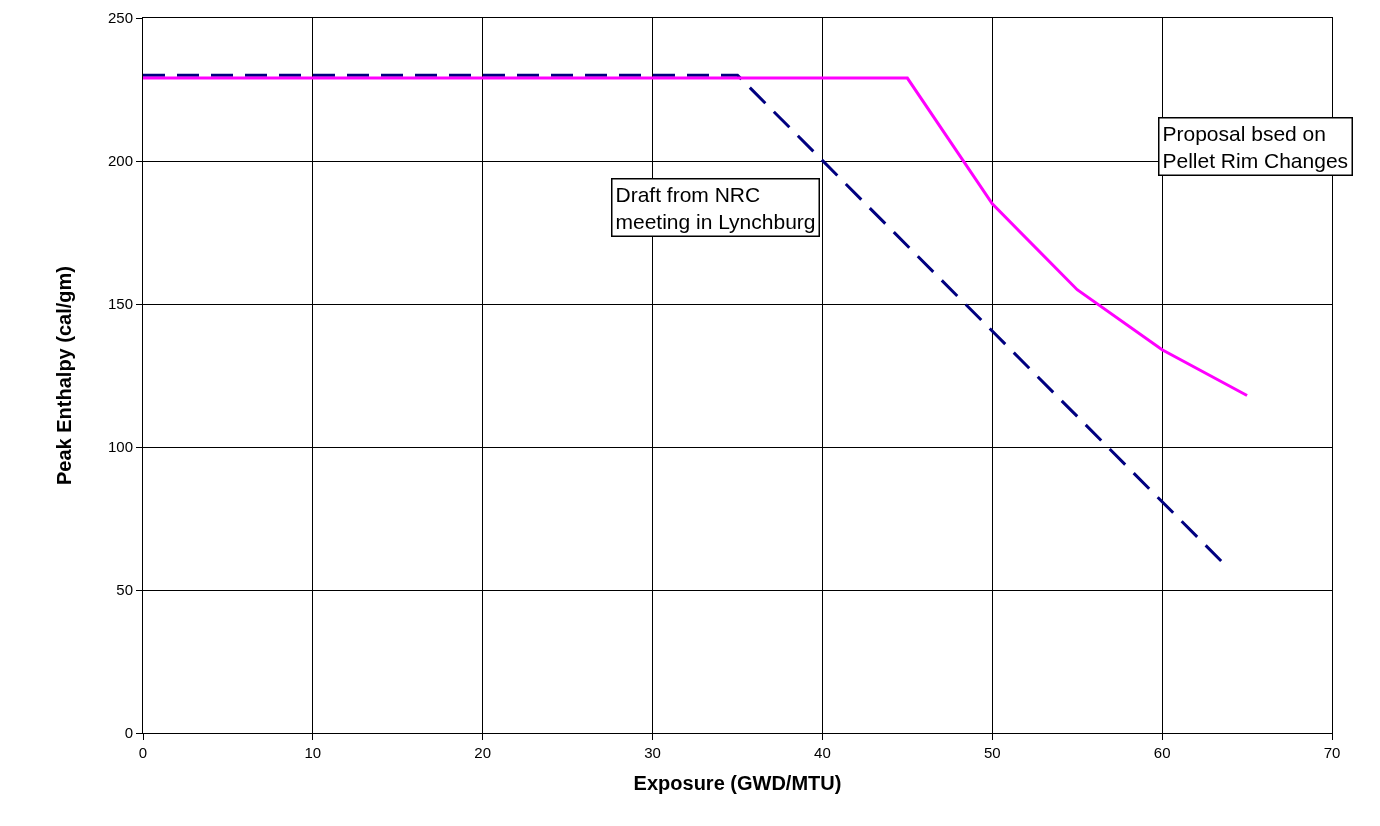 The height and width of the screenshot is (826, 1380). Describe the element at coordinates (120, 304) in the screenshot. I see `y-tick-label: 150` at that location.